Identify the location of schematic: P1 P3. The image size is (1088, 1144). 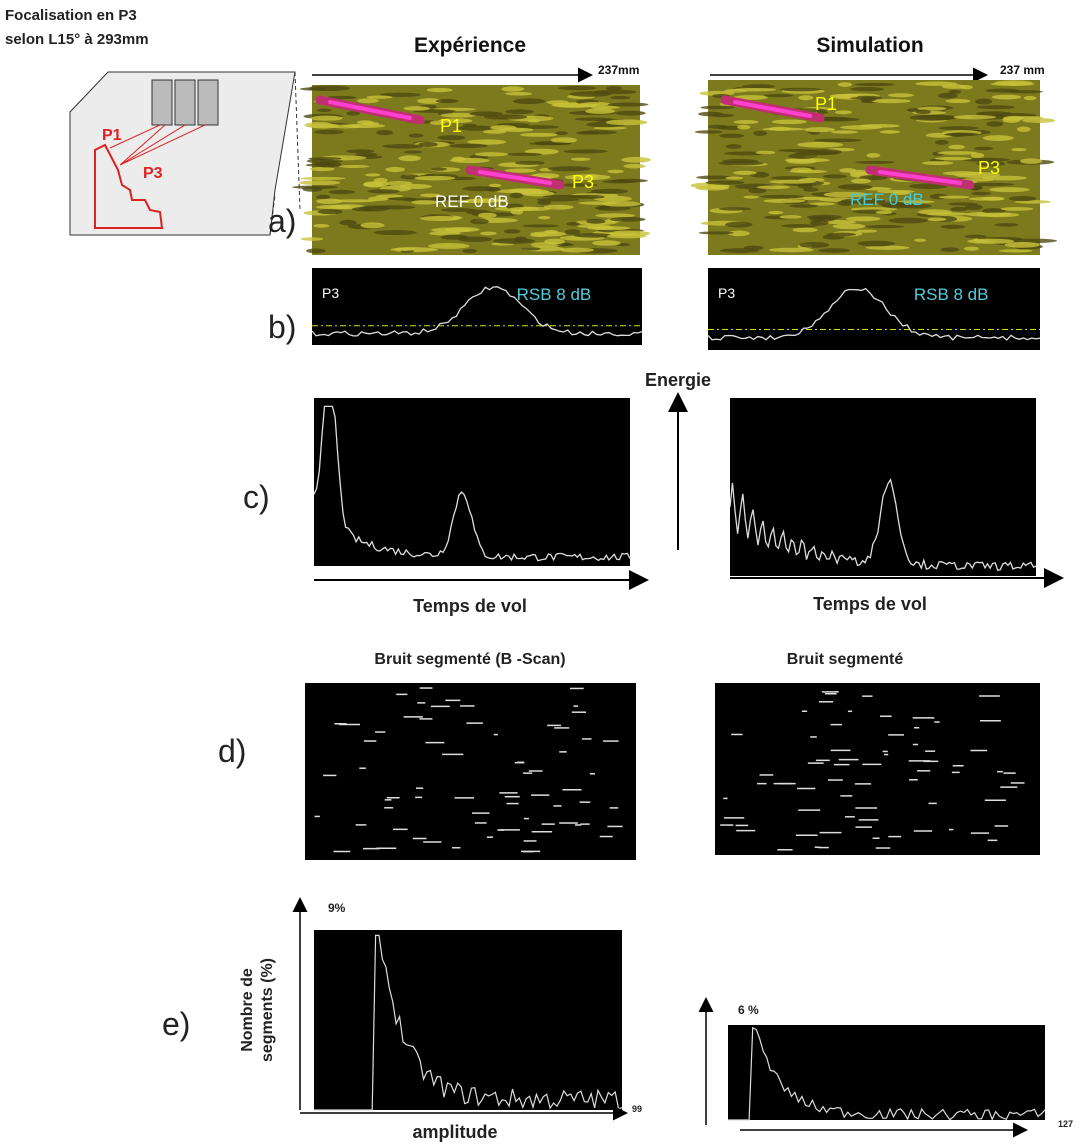
(185, 153).